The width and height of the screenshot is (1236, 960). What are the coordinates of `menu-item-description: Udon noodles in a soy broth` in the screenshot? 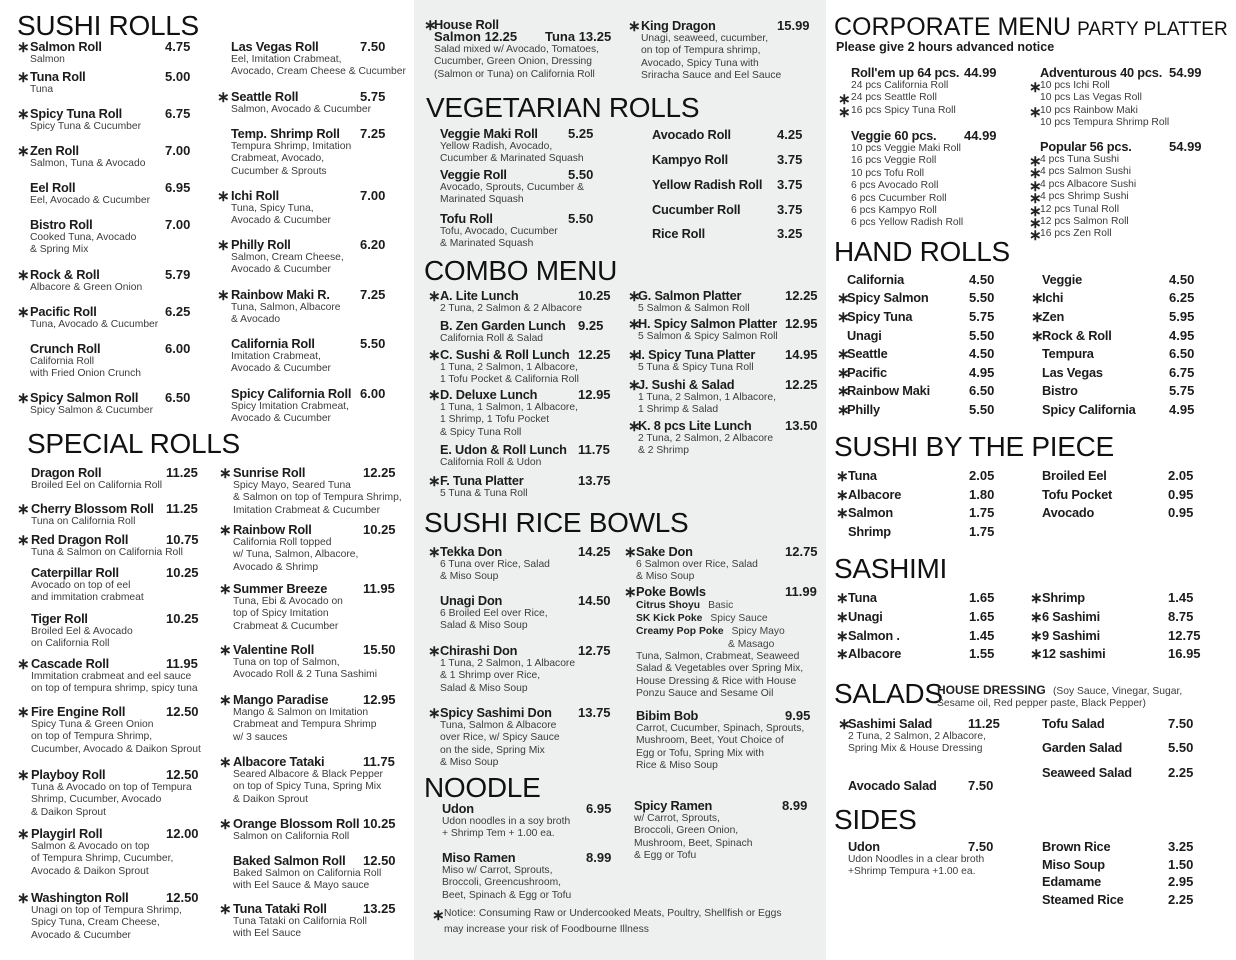 It's located at (506, 821).